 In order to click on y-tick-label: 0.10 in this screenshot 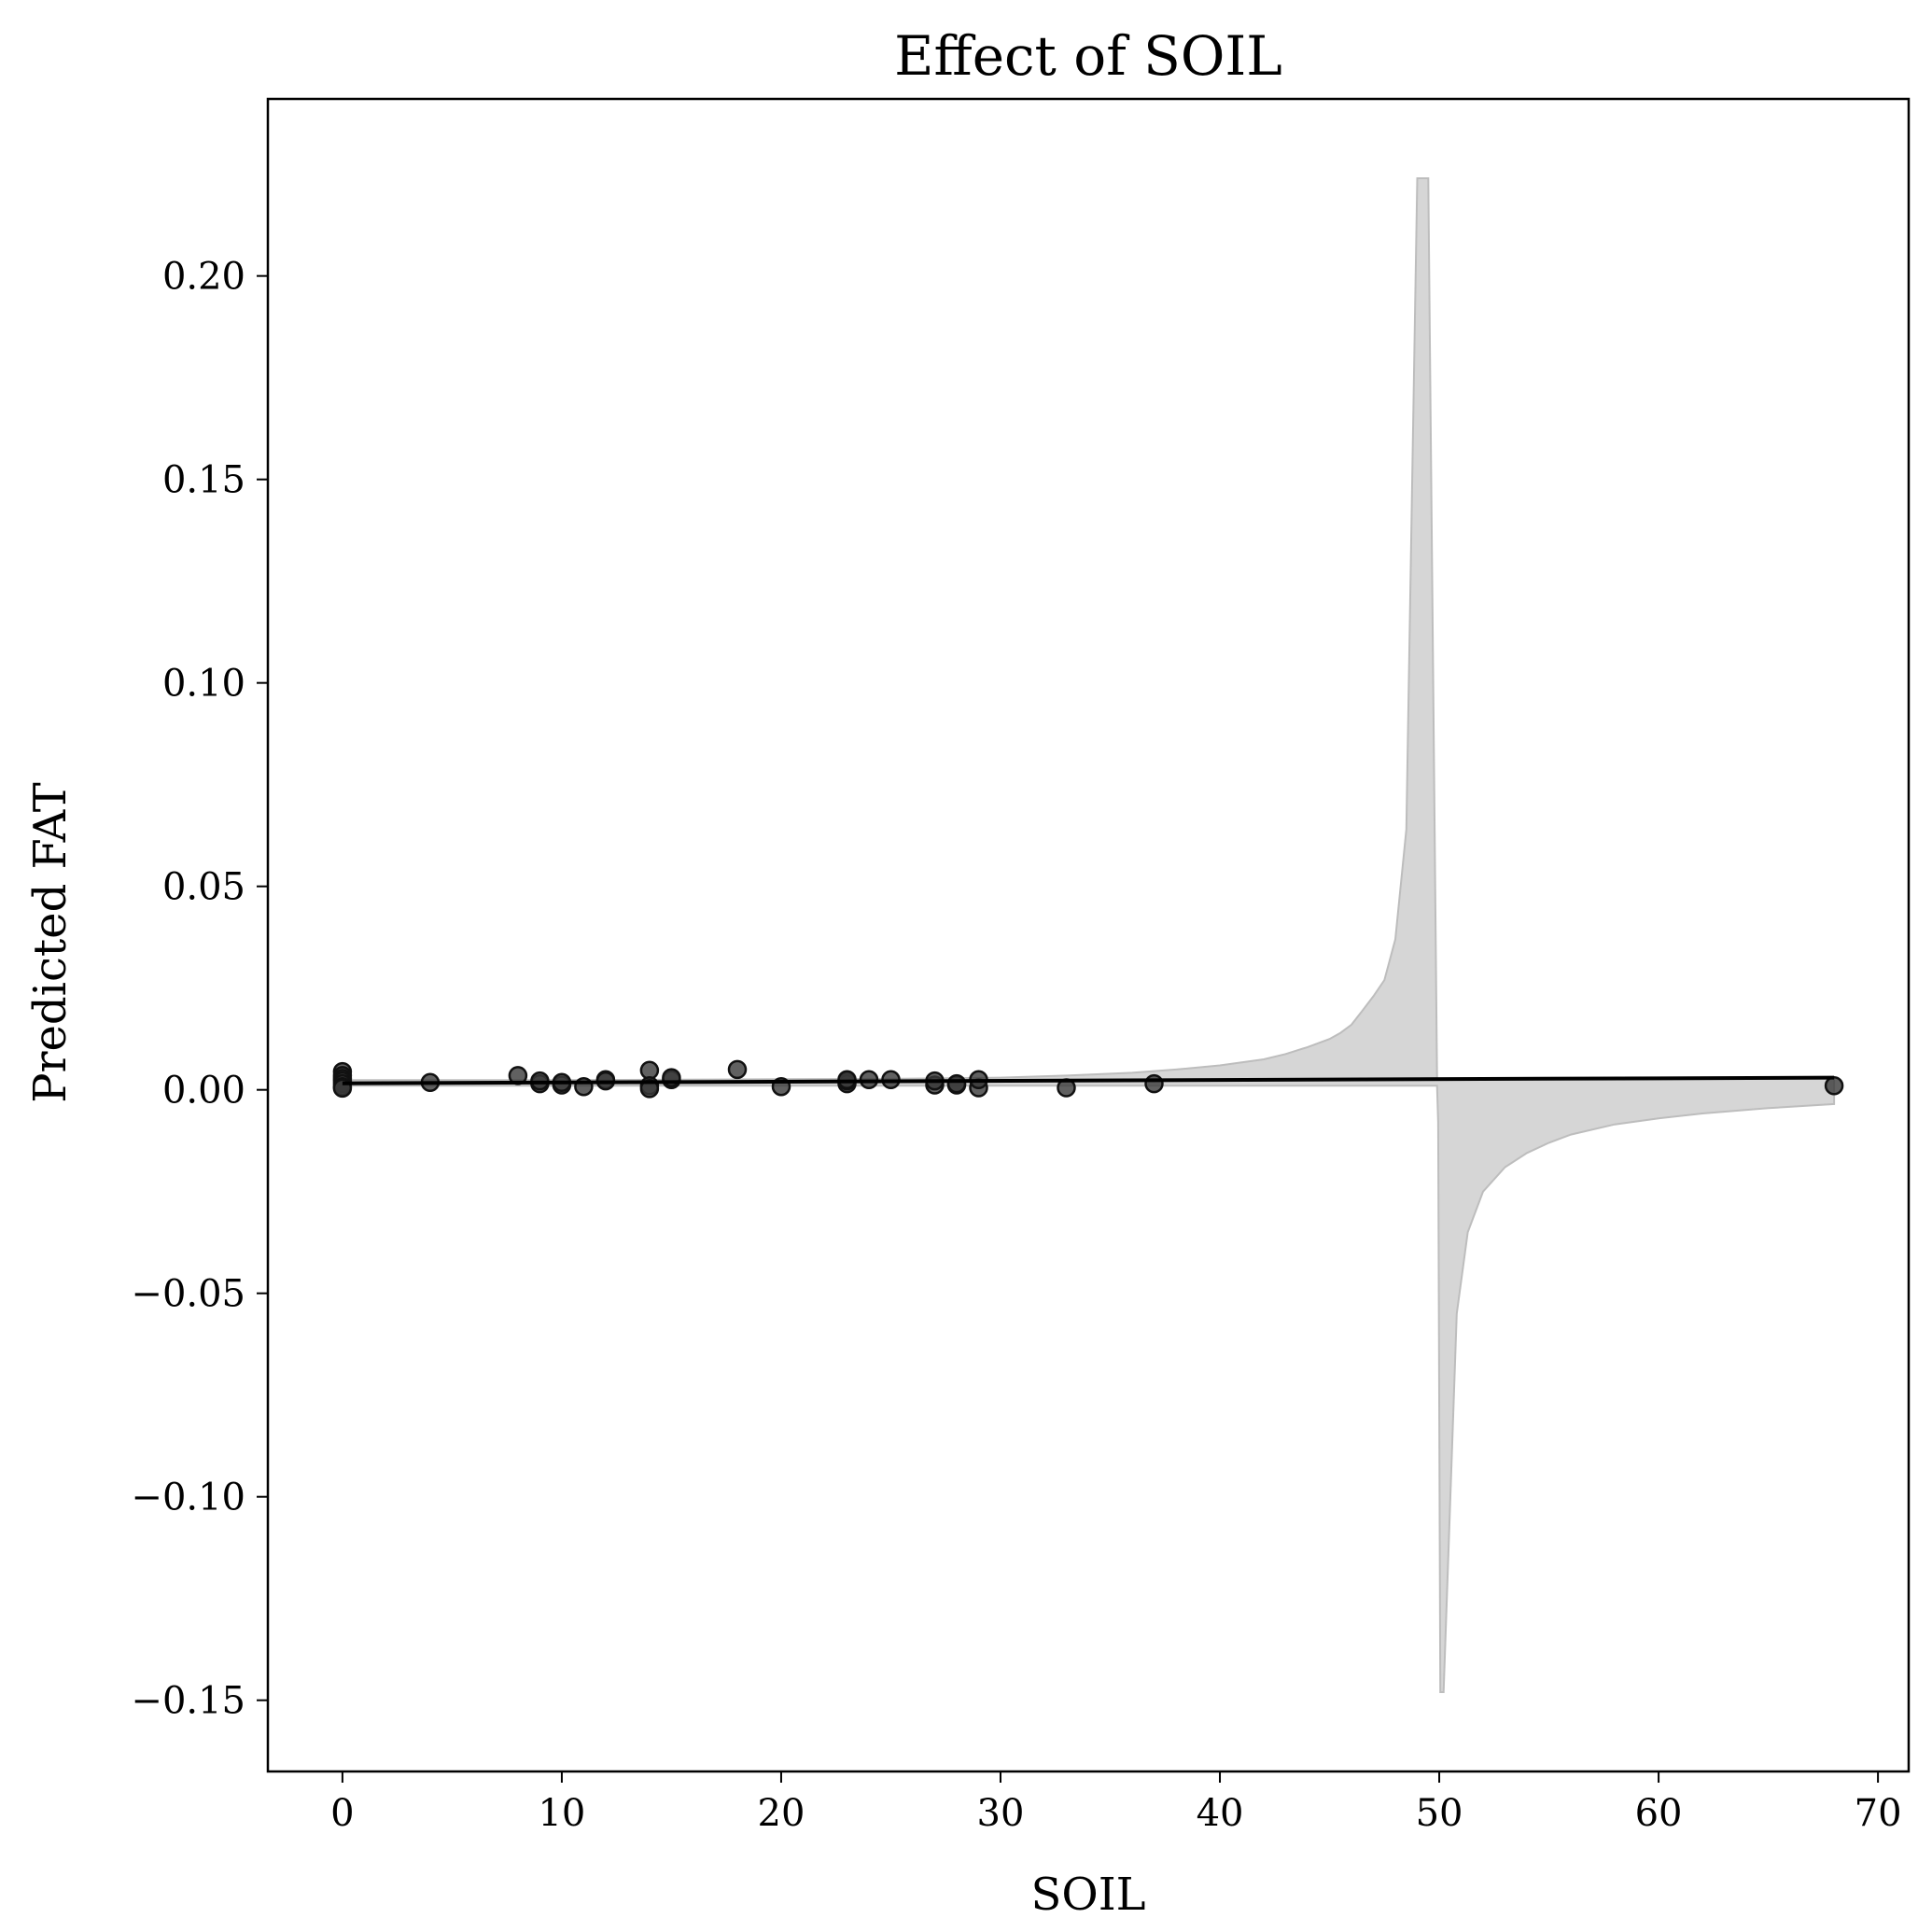, I will do `click(203, 684)`.